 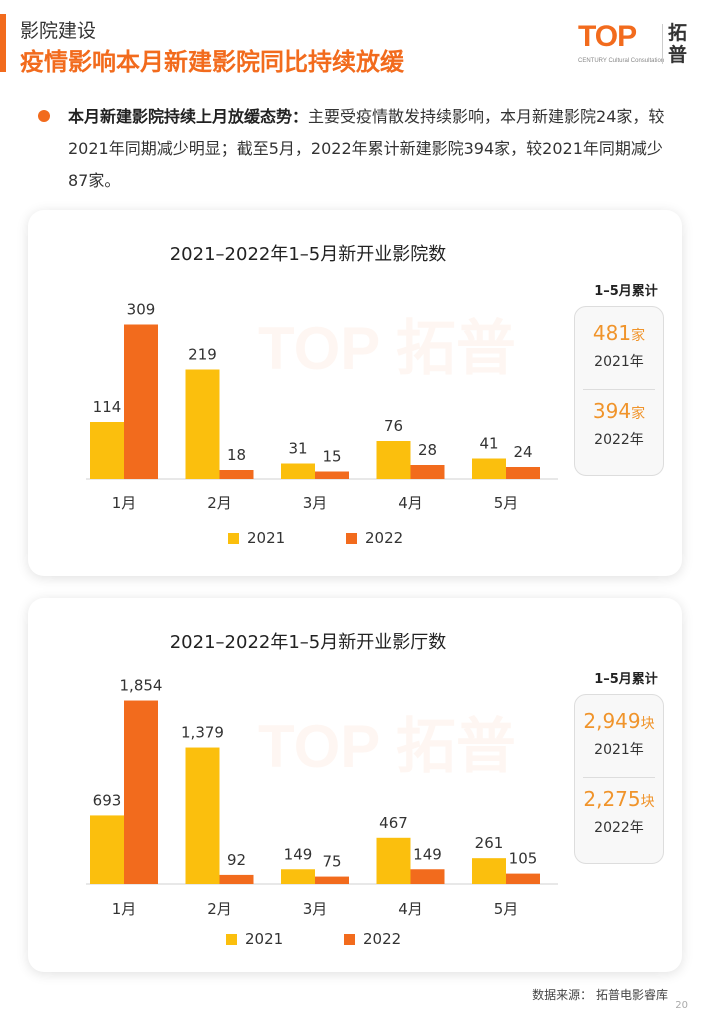 I want to click on data-label-2021-2: 219, so click(x=202, y=355).